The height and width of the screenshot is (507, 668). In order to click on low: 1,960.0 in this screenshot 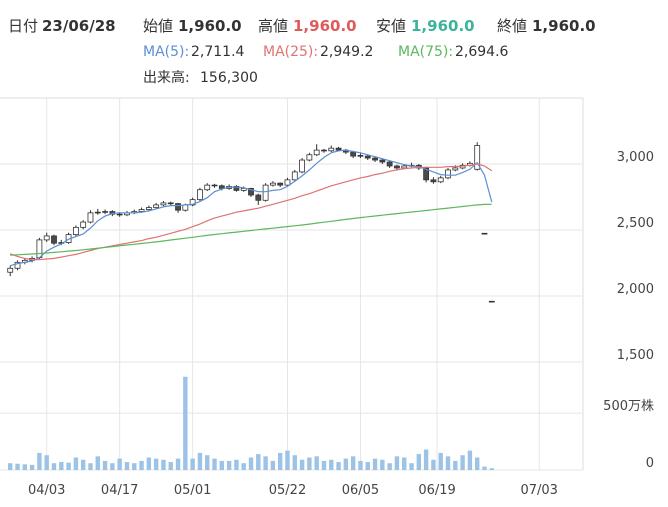, I will do `click(443, 26)`.